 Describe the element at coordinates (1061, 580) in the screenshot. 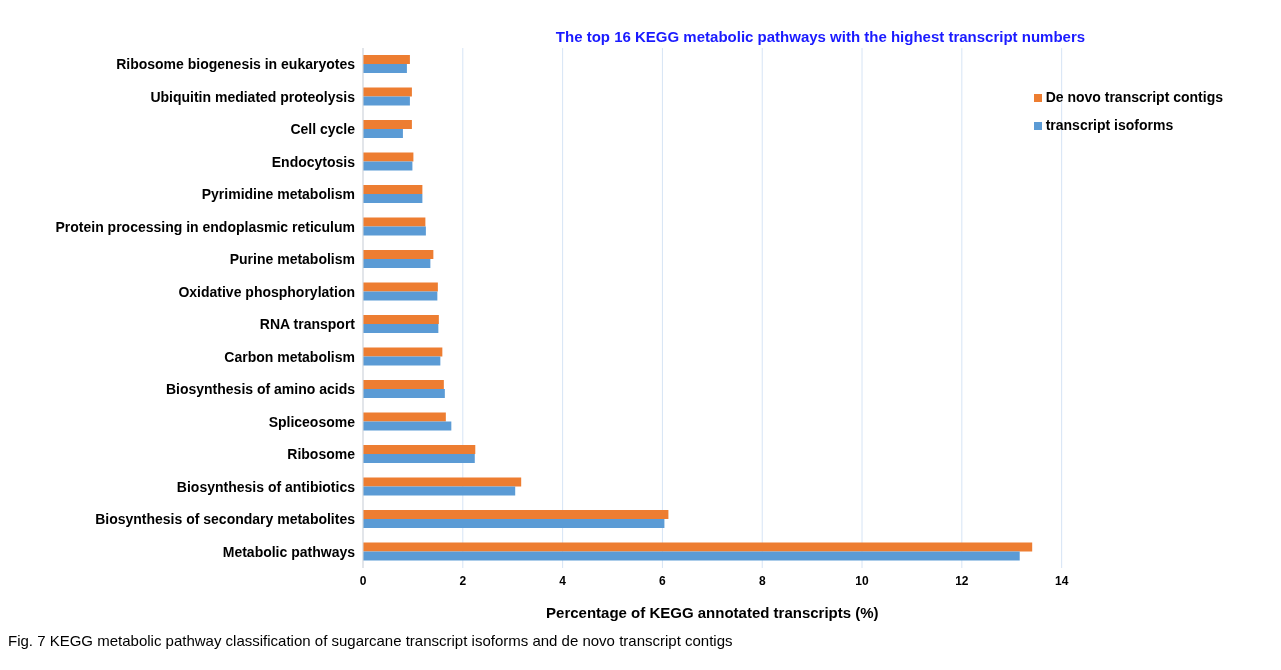

I see `x-tick-label: 14` at that location.